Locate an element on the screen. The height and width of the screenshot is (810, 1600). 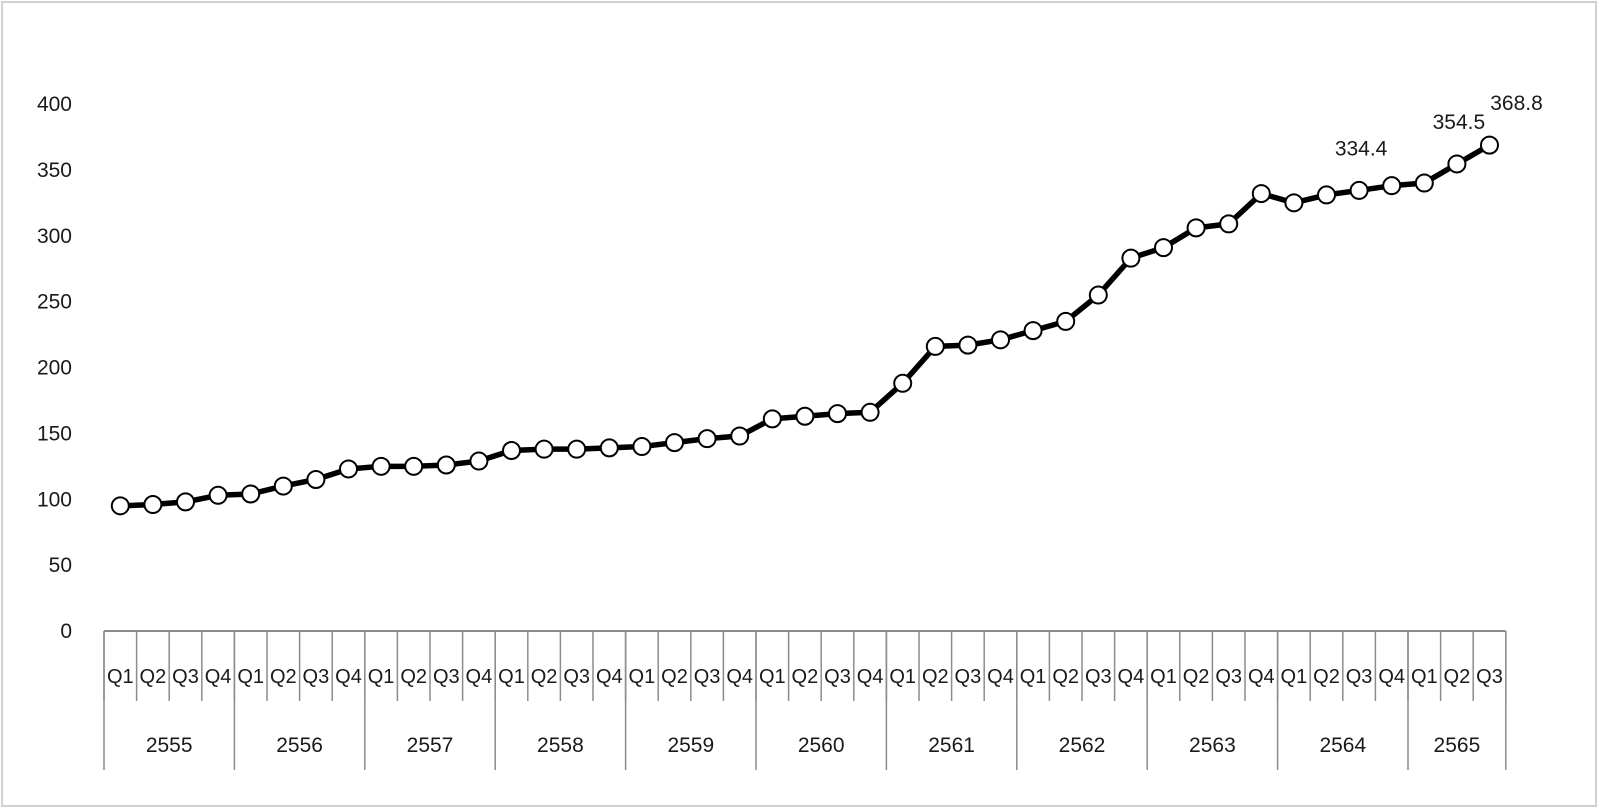
year-label: 2555 is located at coordinates (169, 745).